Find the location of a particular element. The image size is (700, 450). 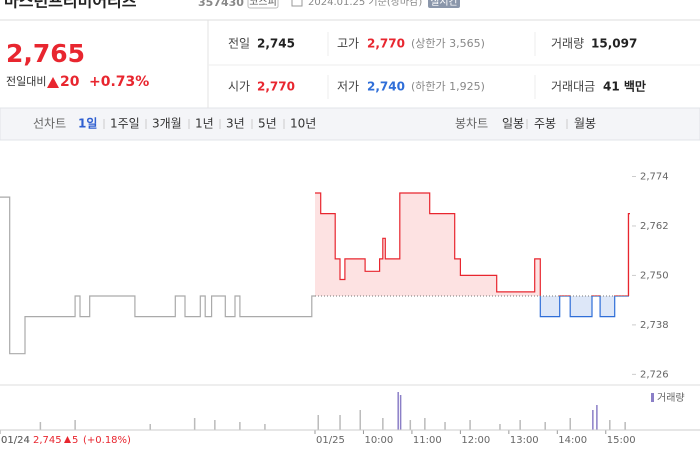

toolbar is located at coordinates (350, 124).